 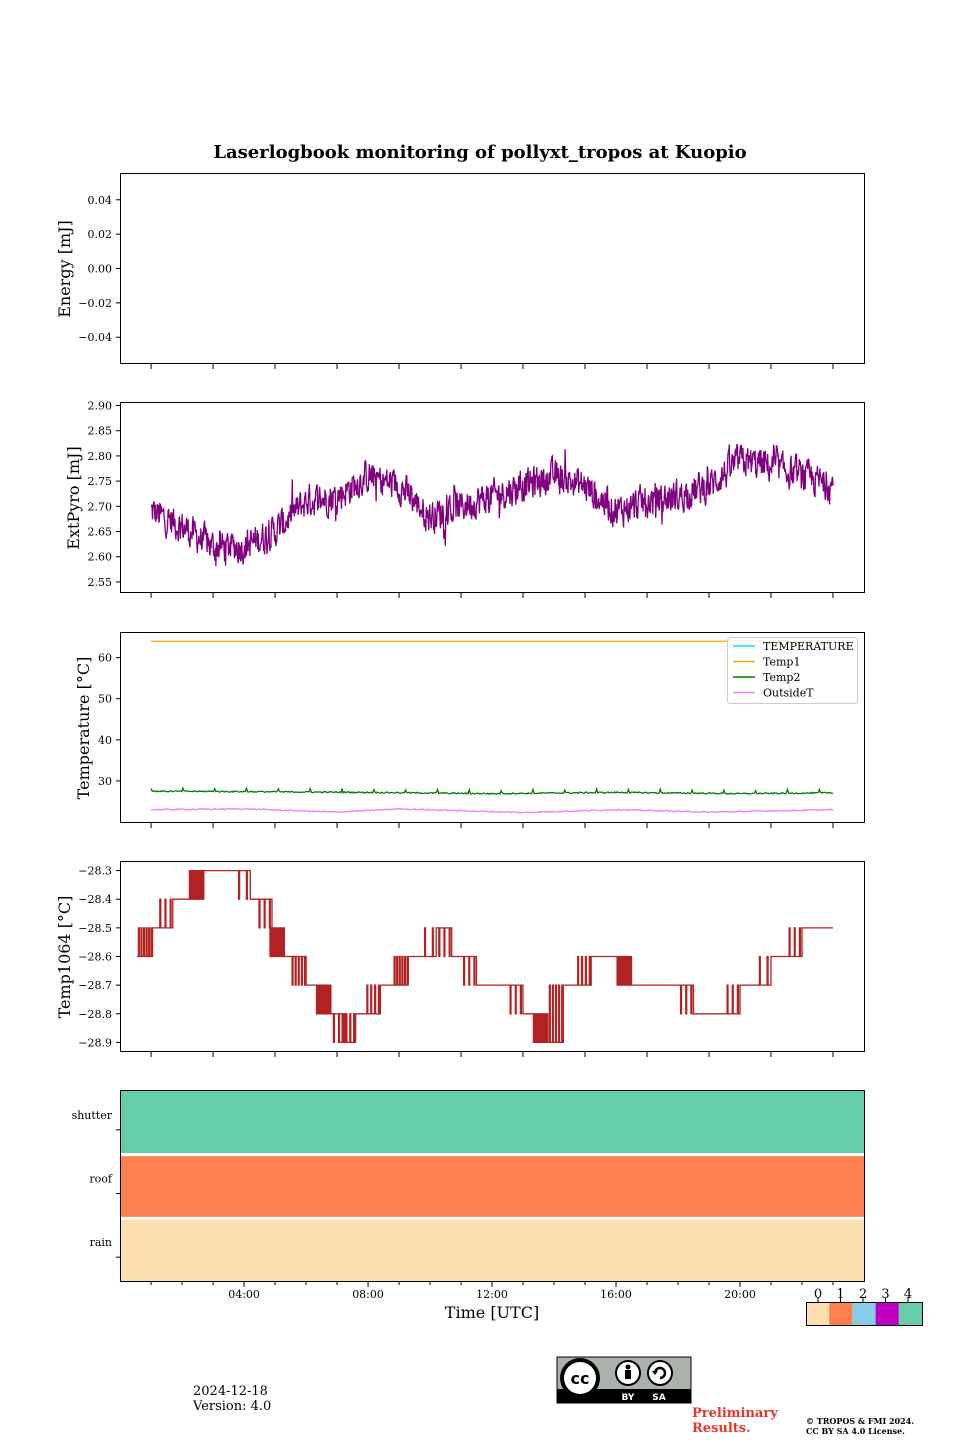 I want to click on copyright-line-1: © TROPOS & FMI 2024., so click(x=860, y=1421).